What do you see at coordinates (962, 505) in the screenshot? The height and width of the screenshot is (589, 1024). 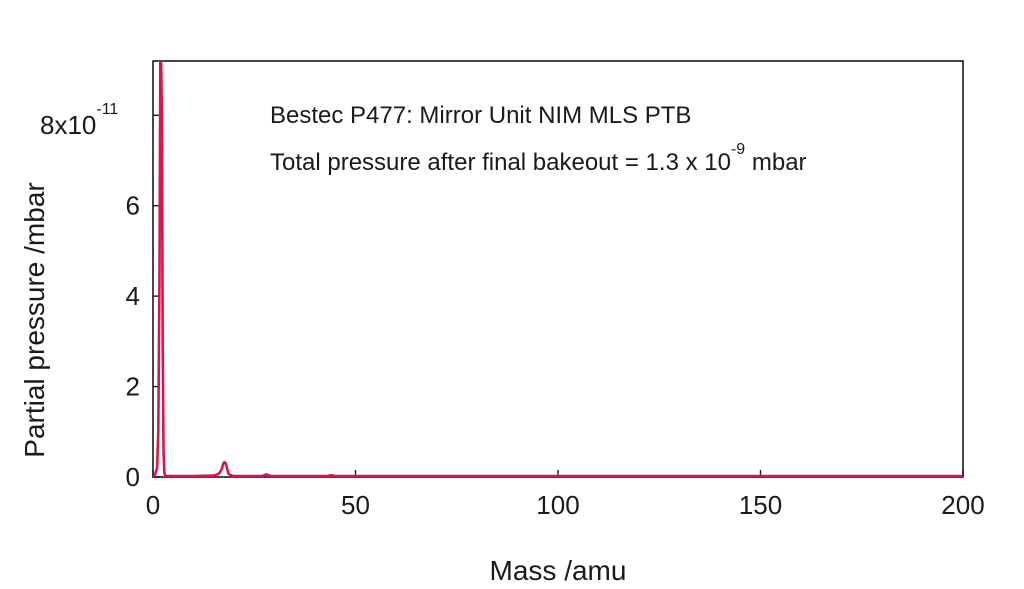 I see `x-tick-label: 200` at bounding box center [962, 505].